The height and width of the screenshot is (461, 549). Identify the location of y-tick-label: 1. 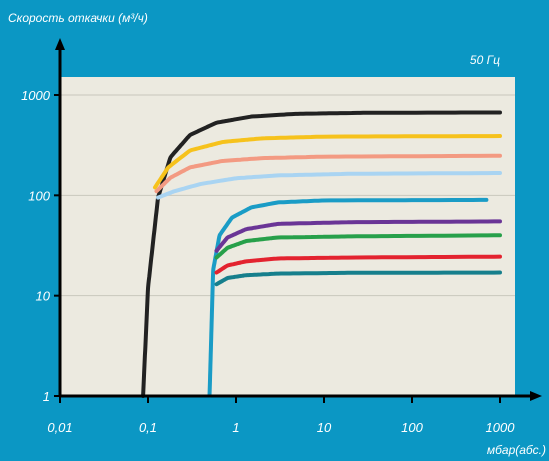
(46, 396).